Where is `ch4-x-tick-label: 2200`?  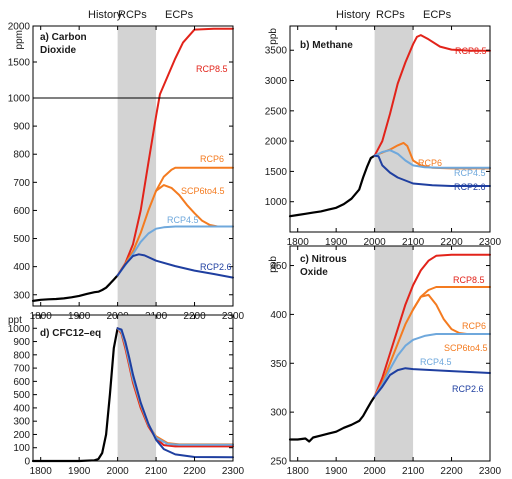
ch4-x-tick-label: 2200 is located at coordinates (451, 242).